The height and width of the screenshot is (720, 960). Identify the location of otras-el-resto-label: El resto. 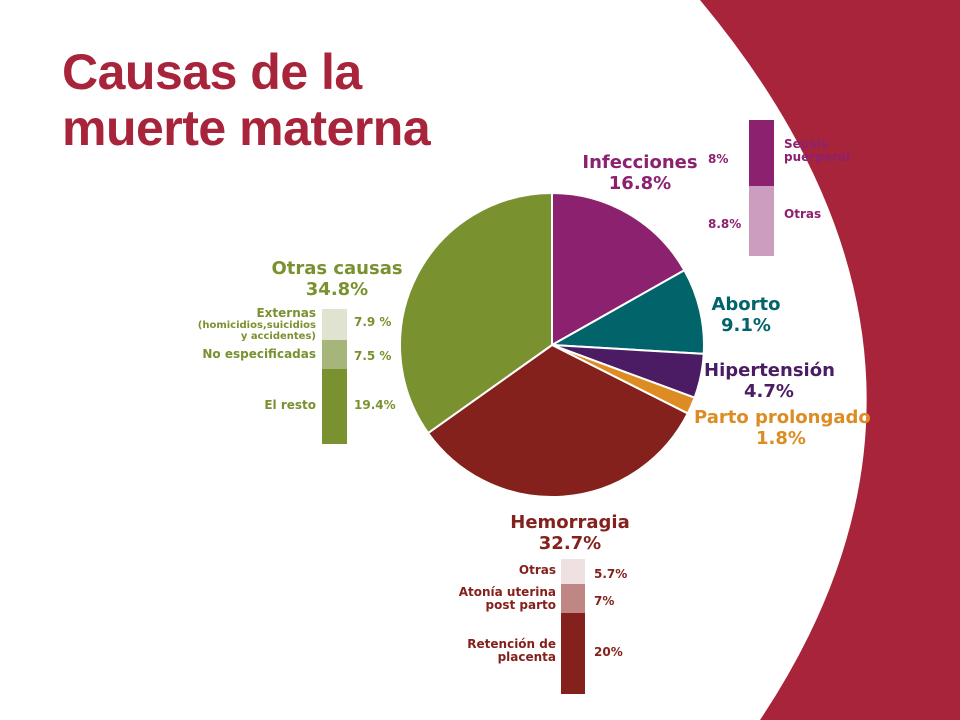
(290, 405).